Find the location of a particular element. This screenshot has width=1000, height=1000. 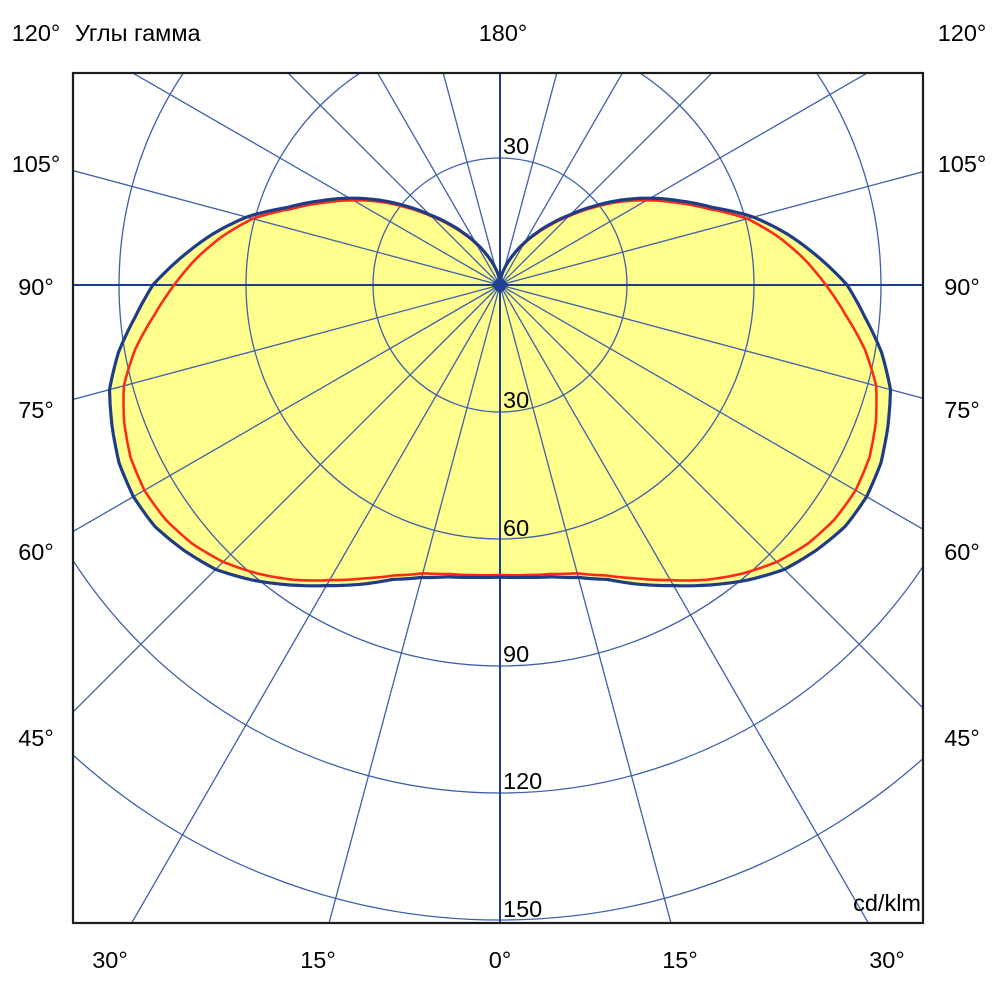

top-angle-label: 180° is located at coordinates (503, 33).